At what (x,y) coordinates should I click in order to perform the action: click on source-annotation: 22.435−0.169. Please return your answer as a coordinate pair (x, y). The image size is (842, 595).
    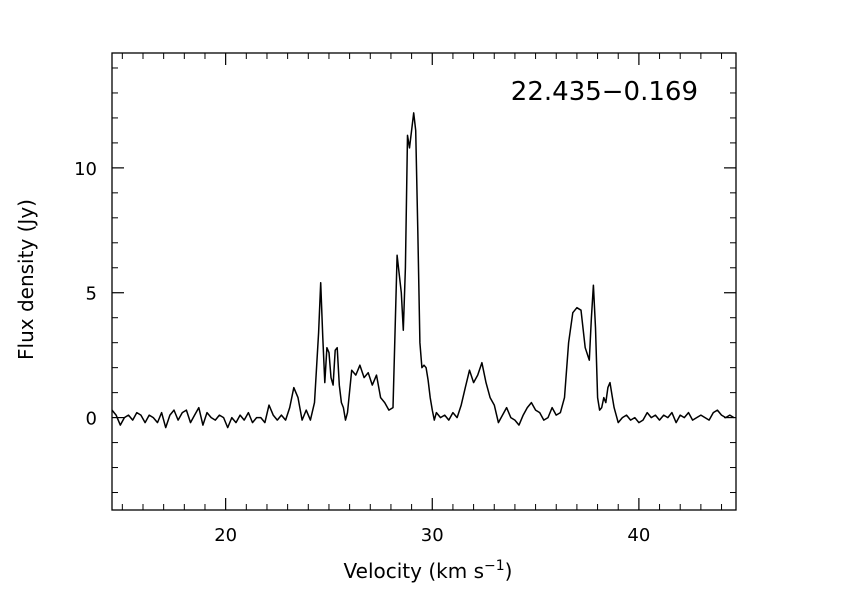
    Looking at the image, I should click on (604, 92).